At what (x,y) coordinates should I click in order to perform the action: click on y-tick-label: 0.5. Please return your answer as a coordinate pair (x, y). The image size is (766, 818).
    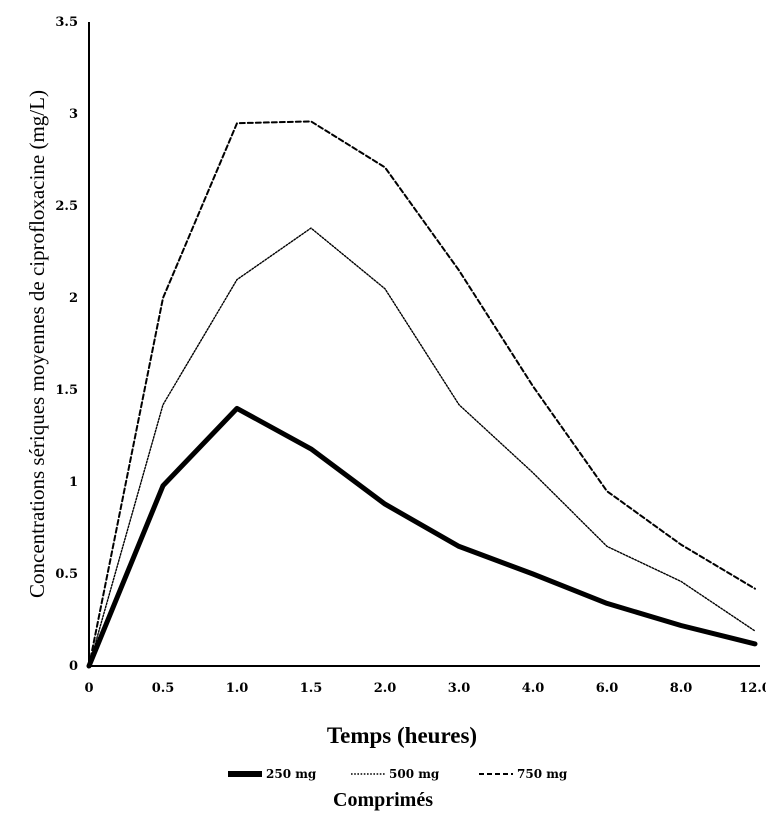
    Looking at the image, I should click on (66, 574).